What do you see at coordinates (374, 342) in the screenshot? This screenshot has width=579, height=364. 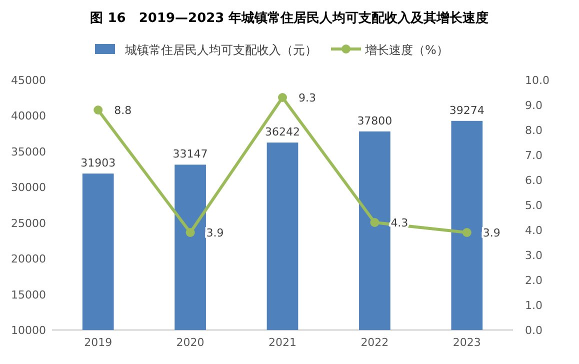 I see `x-tick-label: 2022` at bounding box center [374, 342].